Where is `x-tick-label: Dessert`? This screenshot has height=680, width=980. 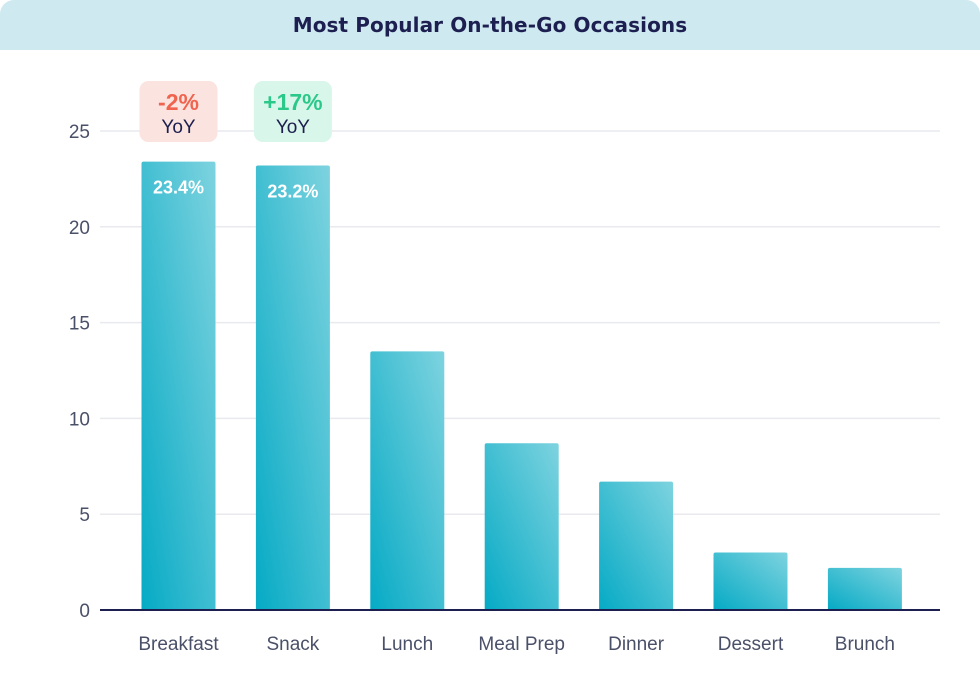 x-tick-label: Dessert is located at coordinates (751, 644).